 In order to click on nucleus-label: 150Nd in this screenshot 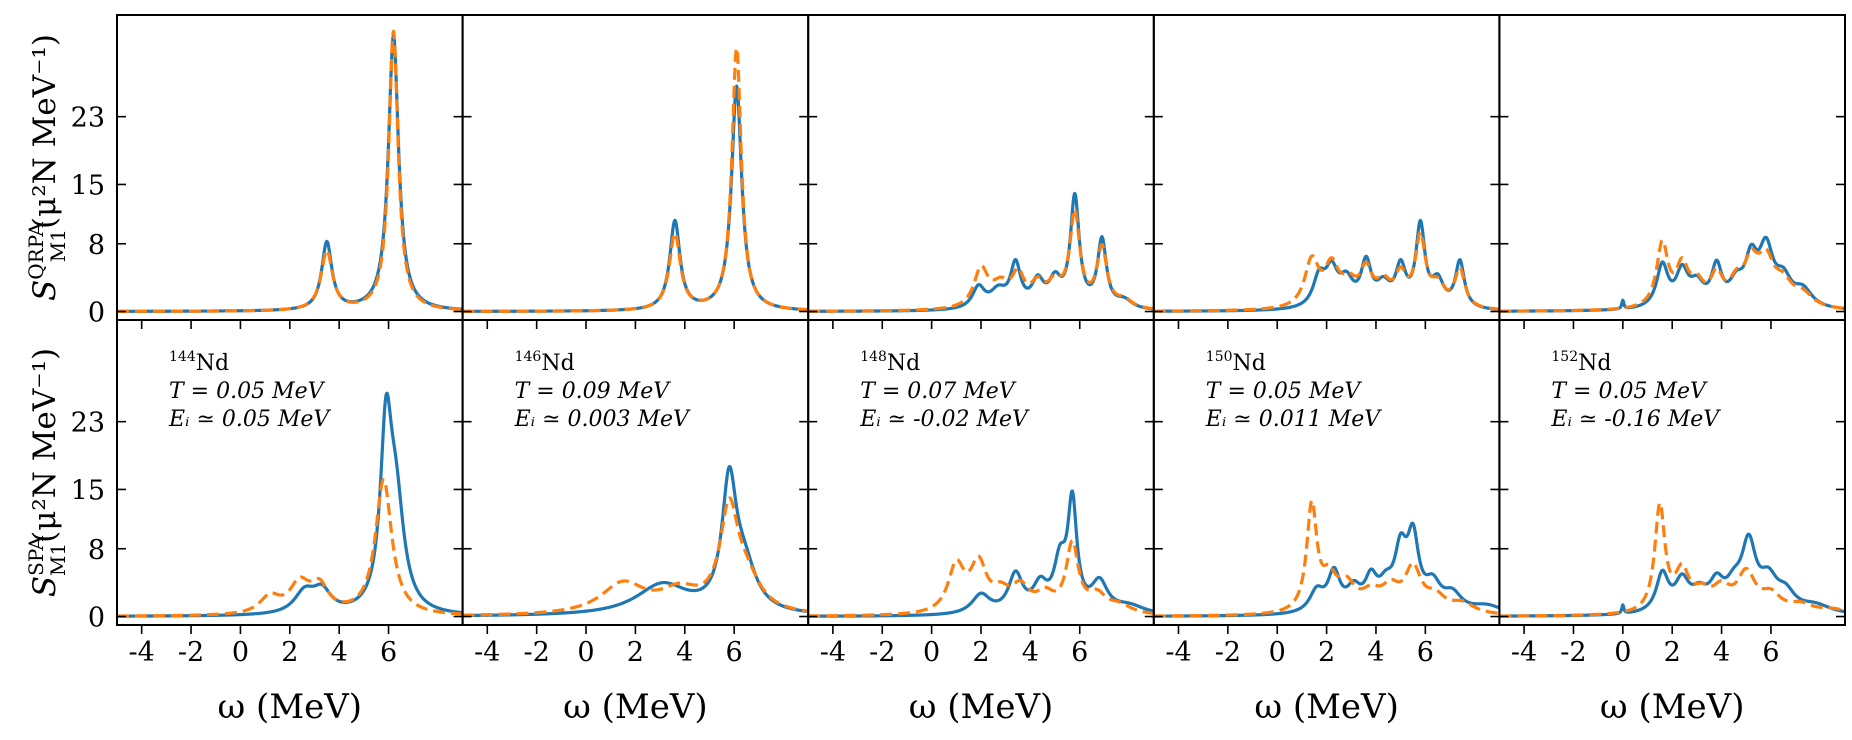, I will do `click(1236, 362)`.